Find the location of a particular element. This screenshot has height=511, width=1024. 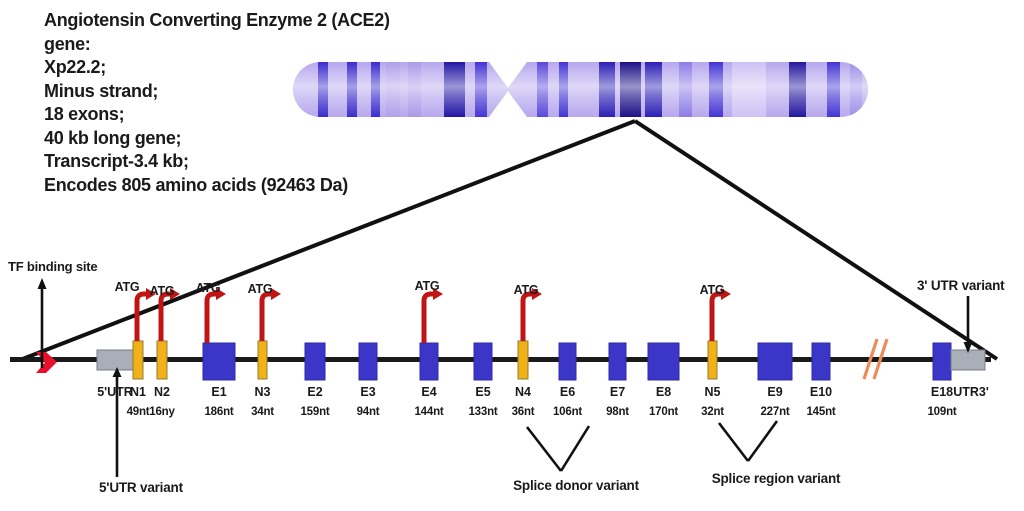

exon-name-N1: N1 is located at coordinates (138, 392).